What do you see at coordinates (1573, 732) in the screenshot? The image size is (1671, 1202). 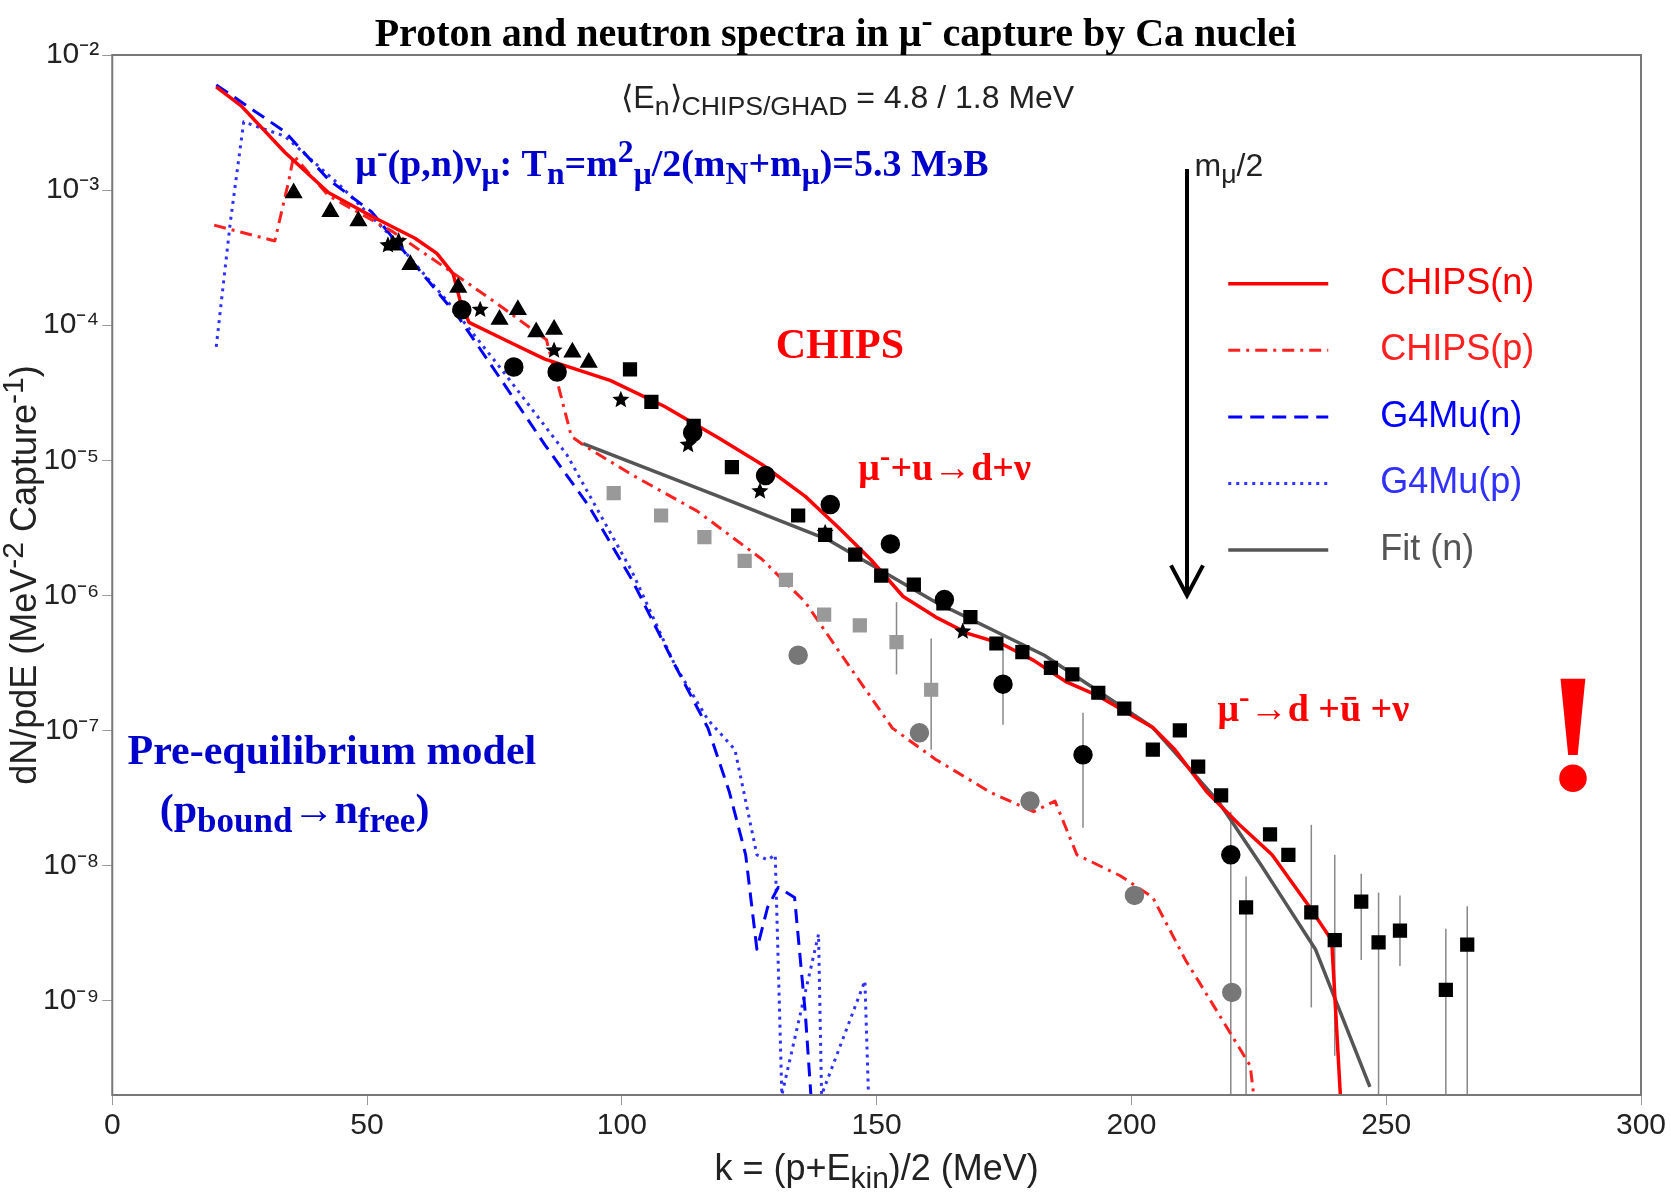 I see `annotation: !` at bounding box center [1573, 732].